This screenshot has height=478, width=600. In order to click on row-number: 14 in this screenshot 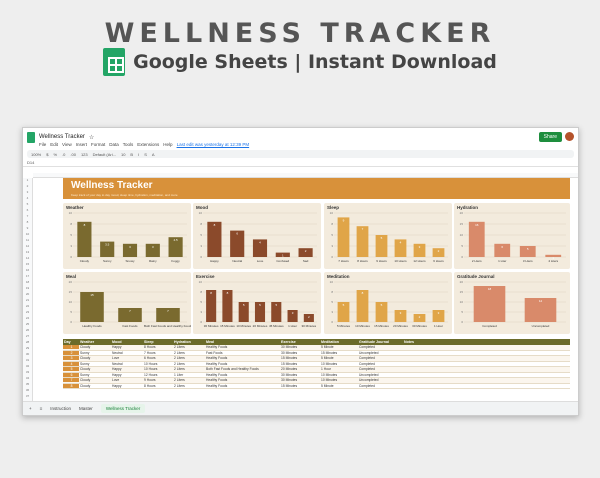, I will do `click(27, 258)`.